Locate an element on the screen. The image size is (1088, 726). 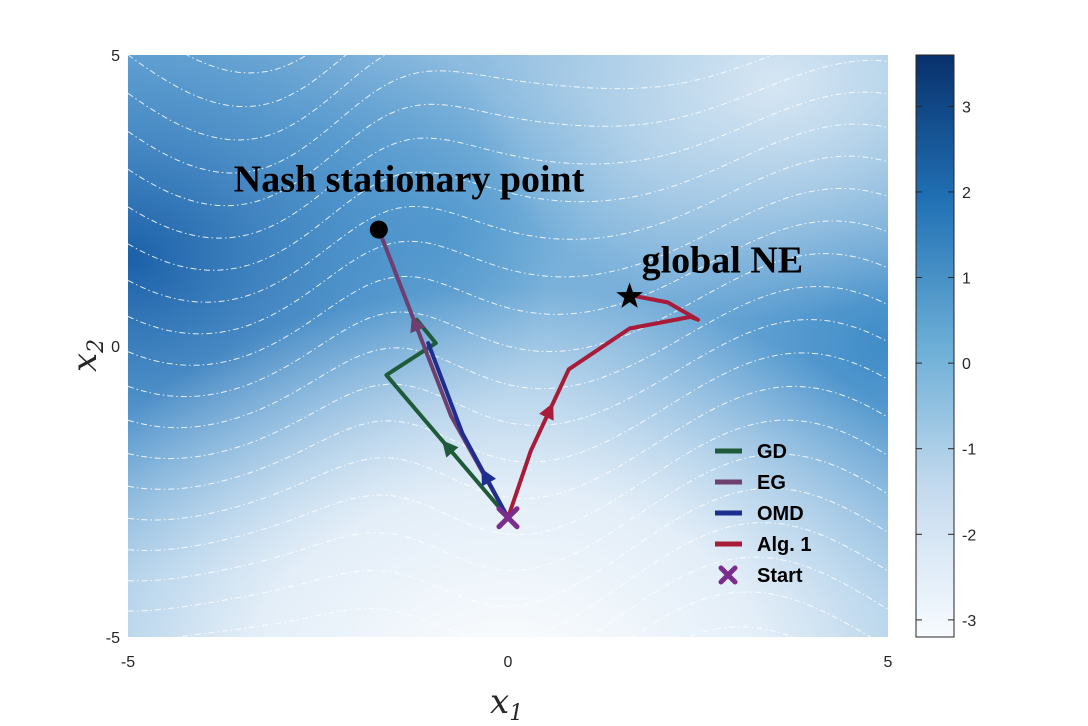
x-tick-label: 0 is located at coordinates (508, 662).